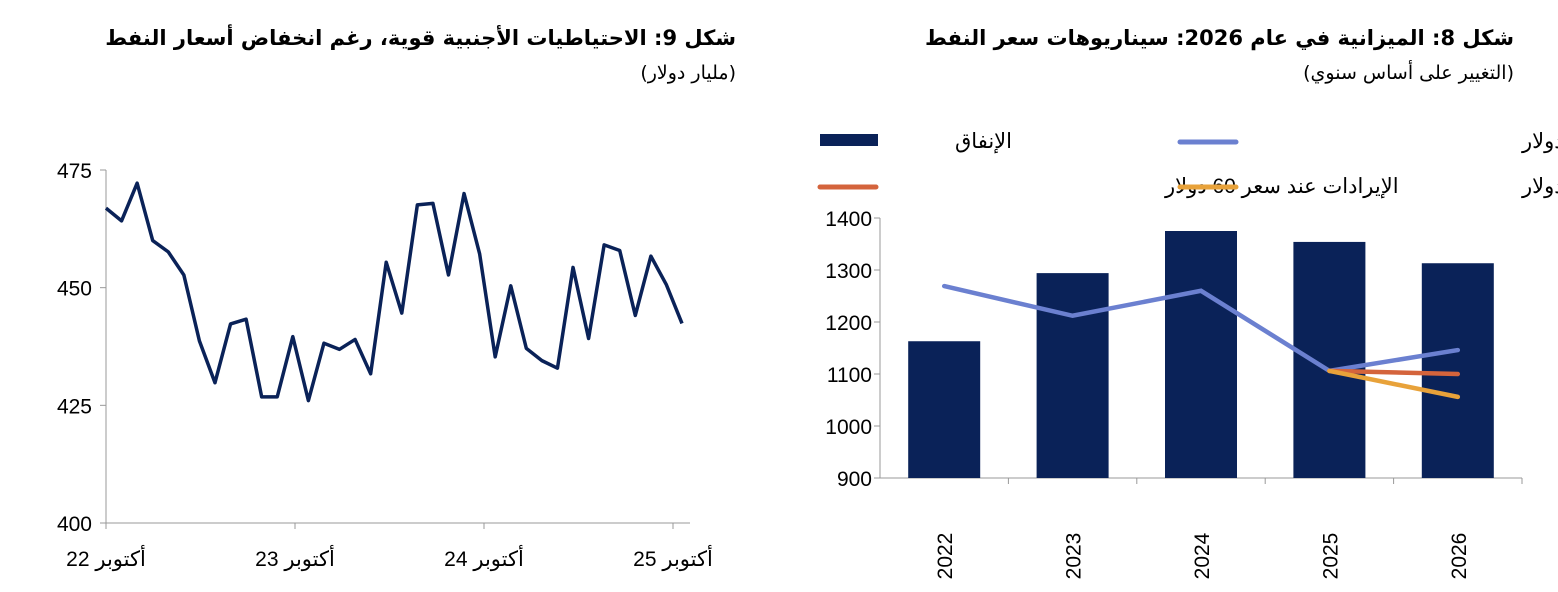  What do you see at coordinates (1539, 142) in the screenshot?
I see `legend-label-0: الإيرادات عند سعر 65 دولار` at bounding box center [1539, 142].